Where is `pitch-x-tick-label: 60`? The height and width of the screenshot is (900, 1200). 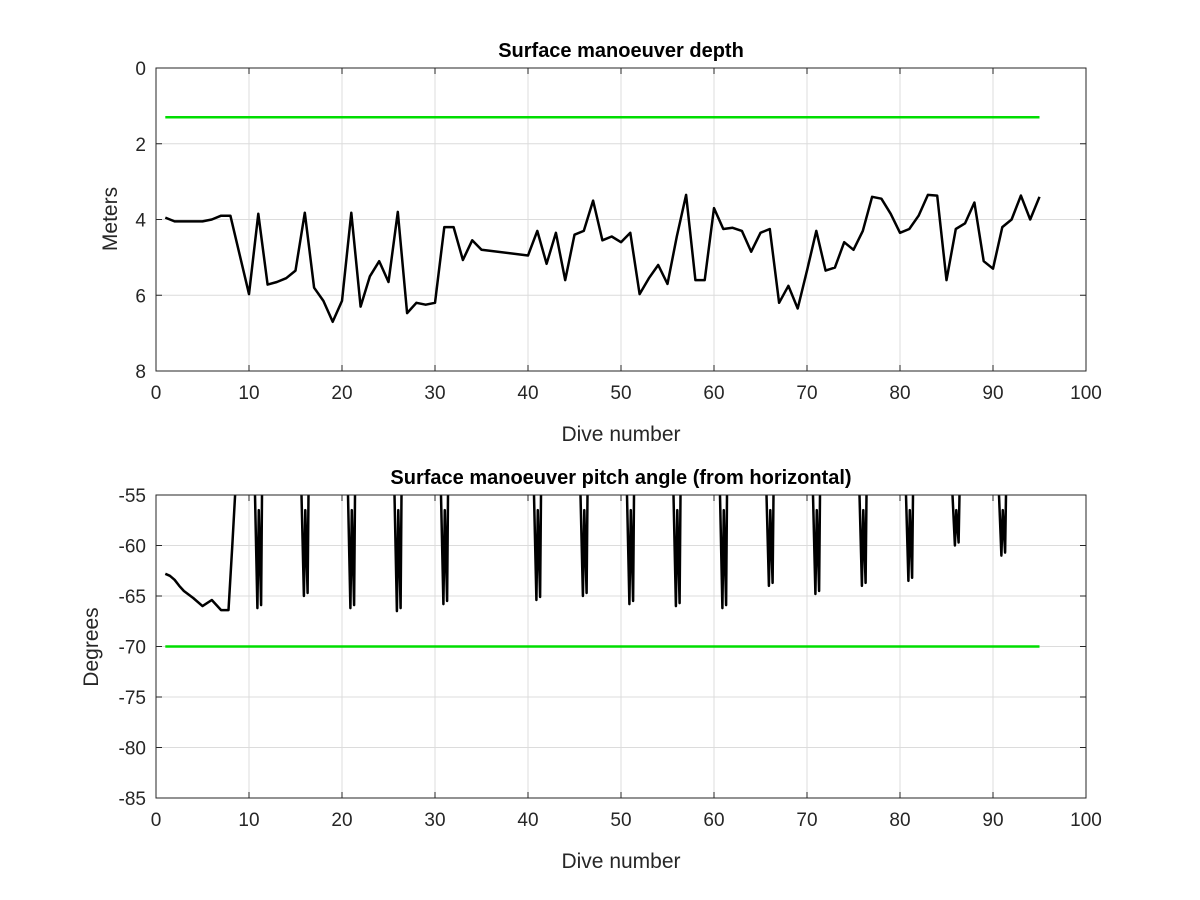 pitch-x-tick-label: 60 is located at coordinates (713, 820).